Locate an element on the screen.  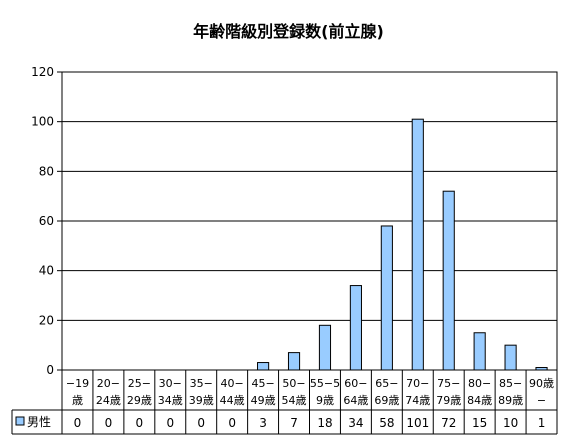
x-tick-label: 50− is located at coordinates (293, 383).